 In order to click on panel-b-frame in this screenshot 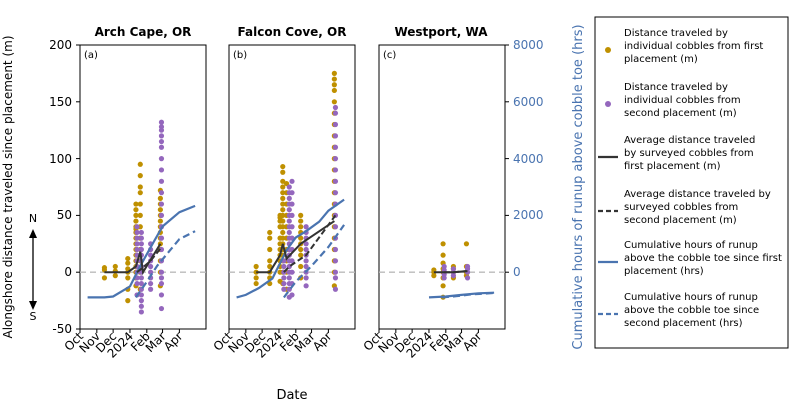, I will do `click(292, 187)`.